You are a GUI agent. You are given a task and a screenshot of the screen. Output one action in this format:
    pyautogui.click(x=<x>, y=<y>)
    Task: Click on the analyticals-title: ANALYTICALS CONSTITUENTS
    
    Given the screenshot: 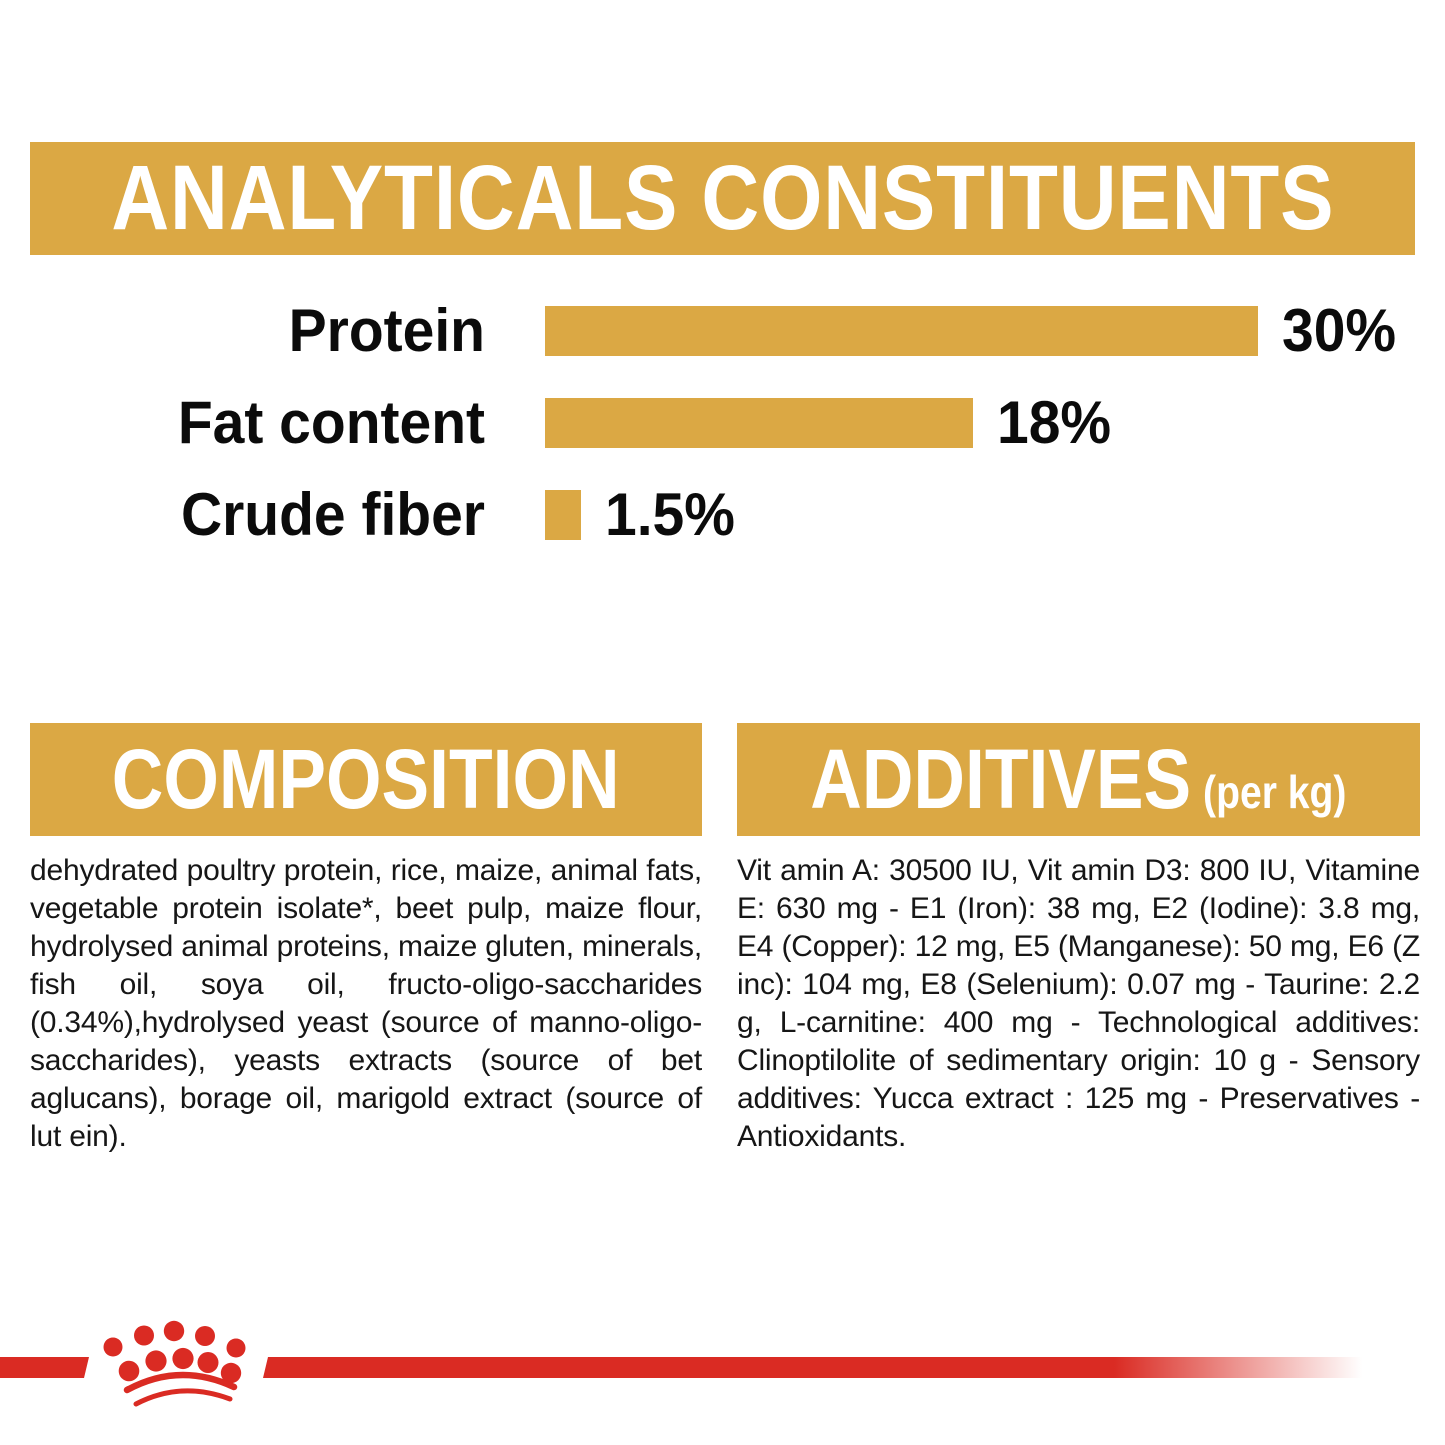 What is the action you would take?
    pyautogui.click(x=722, y=198)
    